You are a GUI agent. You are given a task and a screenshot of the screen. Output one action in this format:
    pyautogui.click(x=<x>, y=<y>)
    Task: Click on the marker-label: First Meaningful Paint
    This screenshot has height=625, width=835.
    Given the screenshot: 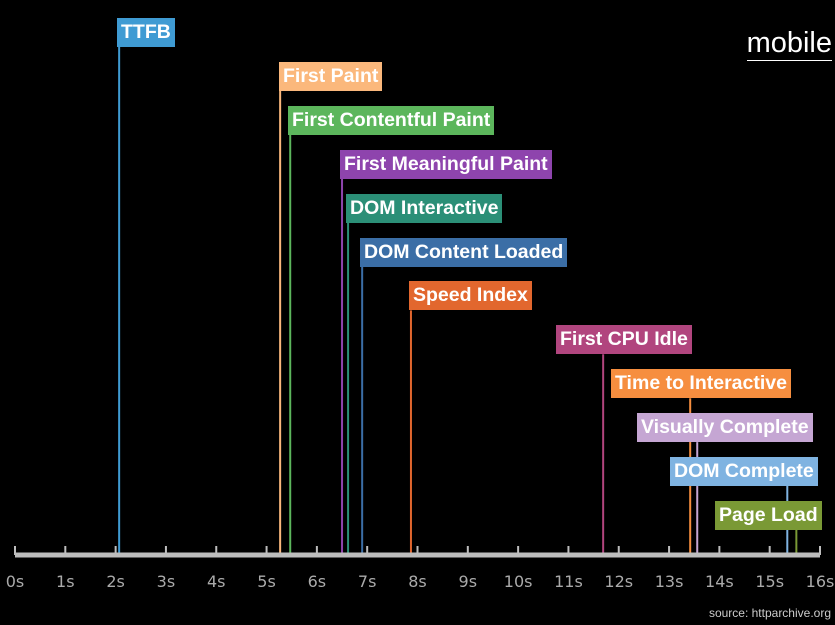 What is the action you would take?
    pyautogui.click(x=446, y=164)
    